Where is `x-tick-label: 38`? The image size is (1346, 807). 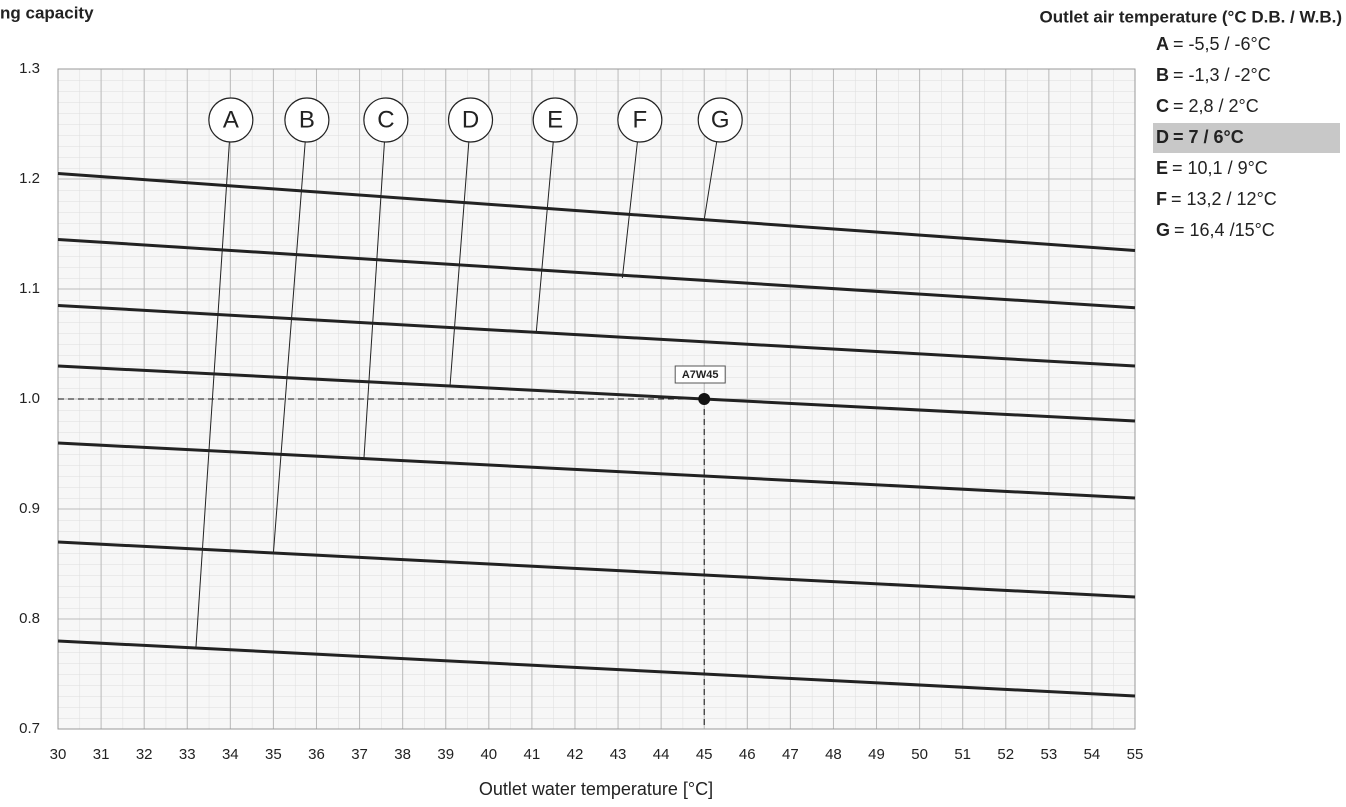 x-tick-label: 38 is located at coordinates (402, 754).